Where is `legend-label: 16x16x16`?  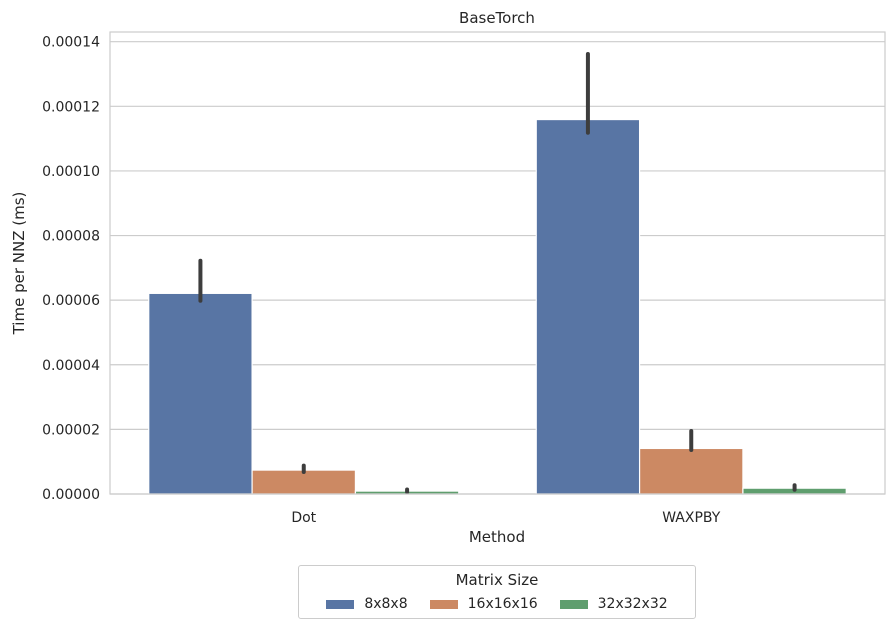 legend-label: 16x16x16 is located at coordinates (502, 604).